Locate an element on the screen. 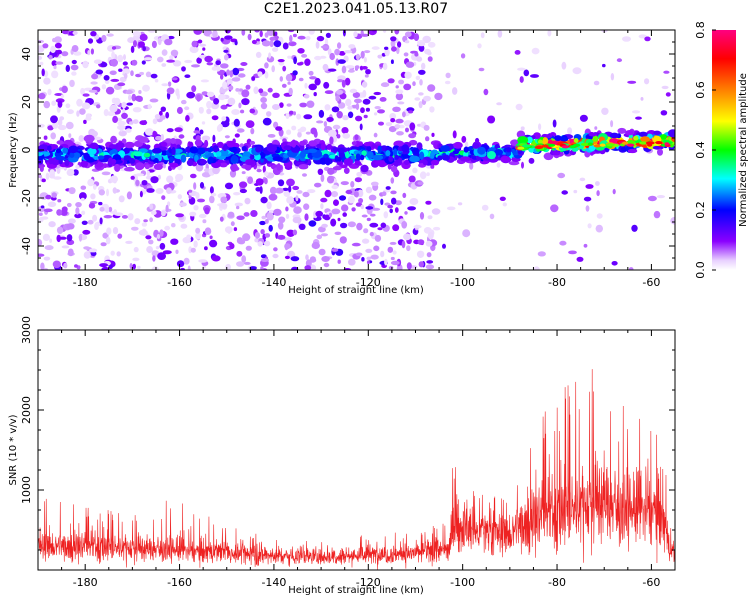  snr-xtick-label-6: -60 is located at coordinates (651, 582).